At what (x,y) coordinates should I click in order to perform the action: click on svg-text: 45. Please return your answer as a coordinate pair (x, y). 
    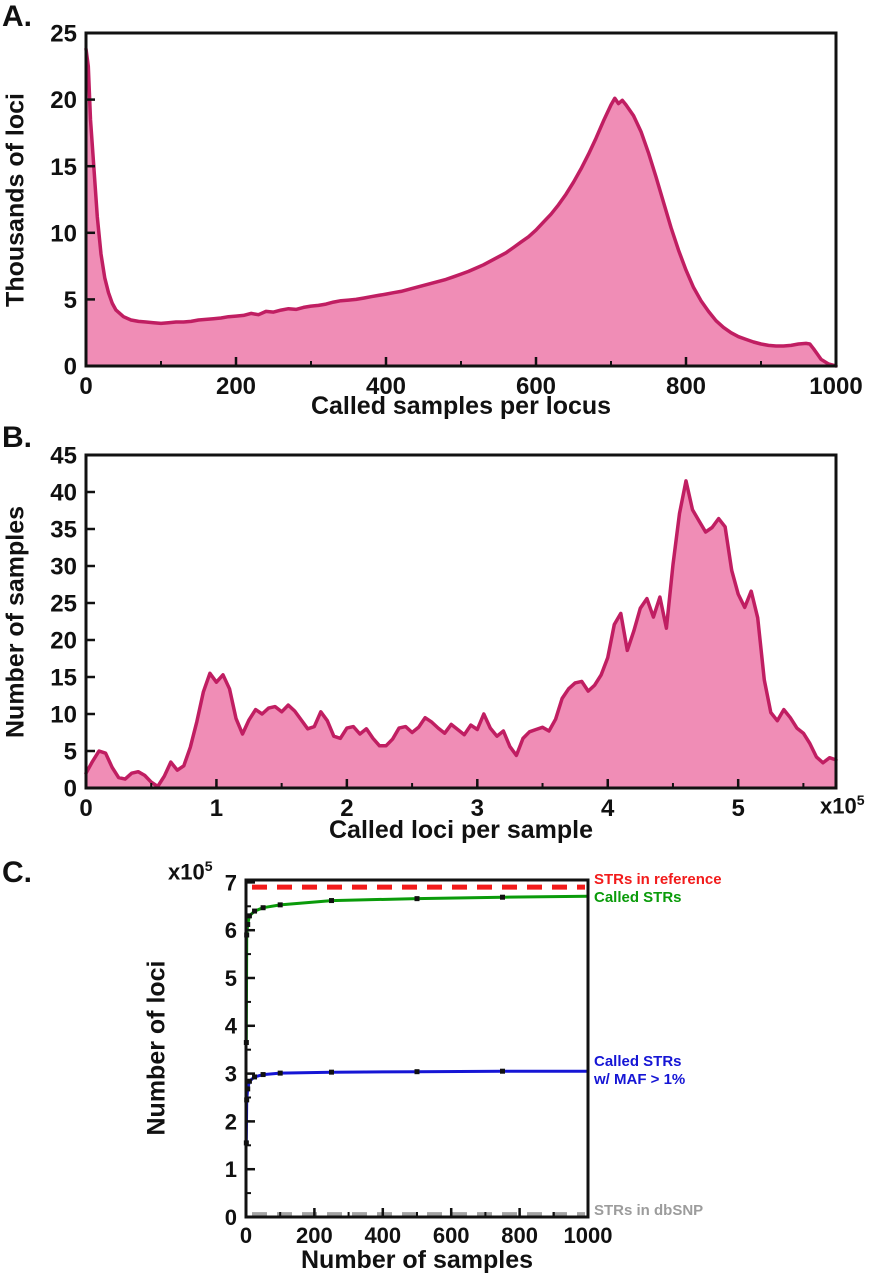
    Looking at the image, I should click on (63, 456).